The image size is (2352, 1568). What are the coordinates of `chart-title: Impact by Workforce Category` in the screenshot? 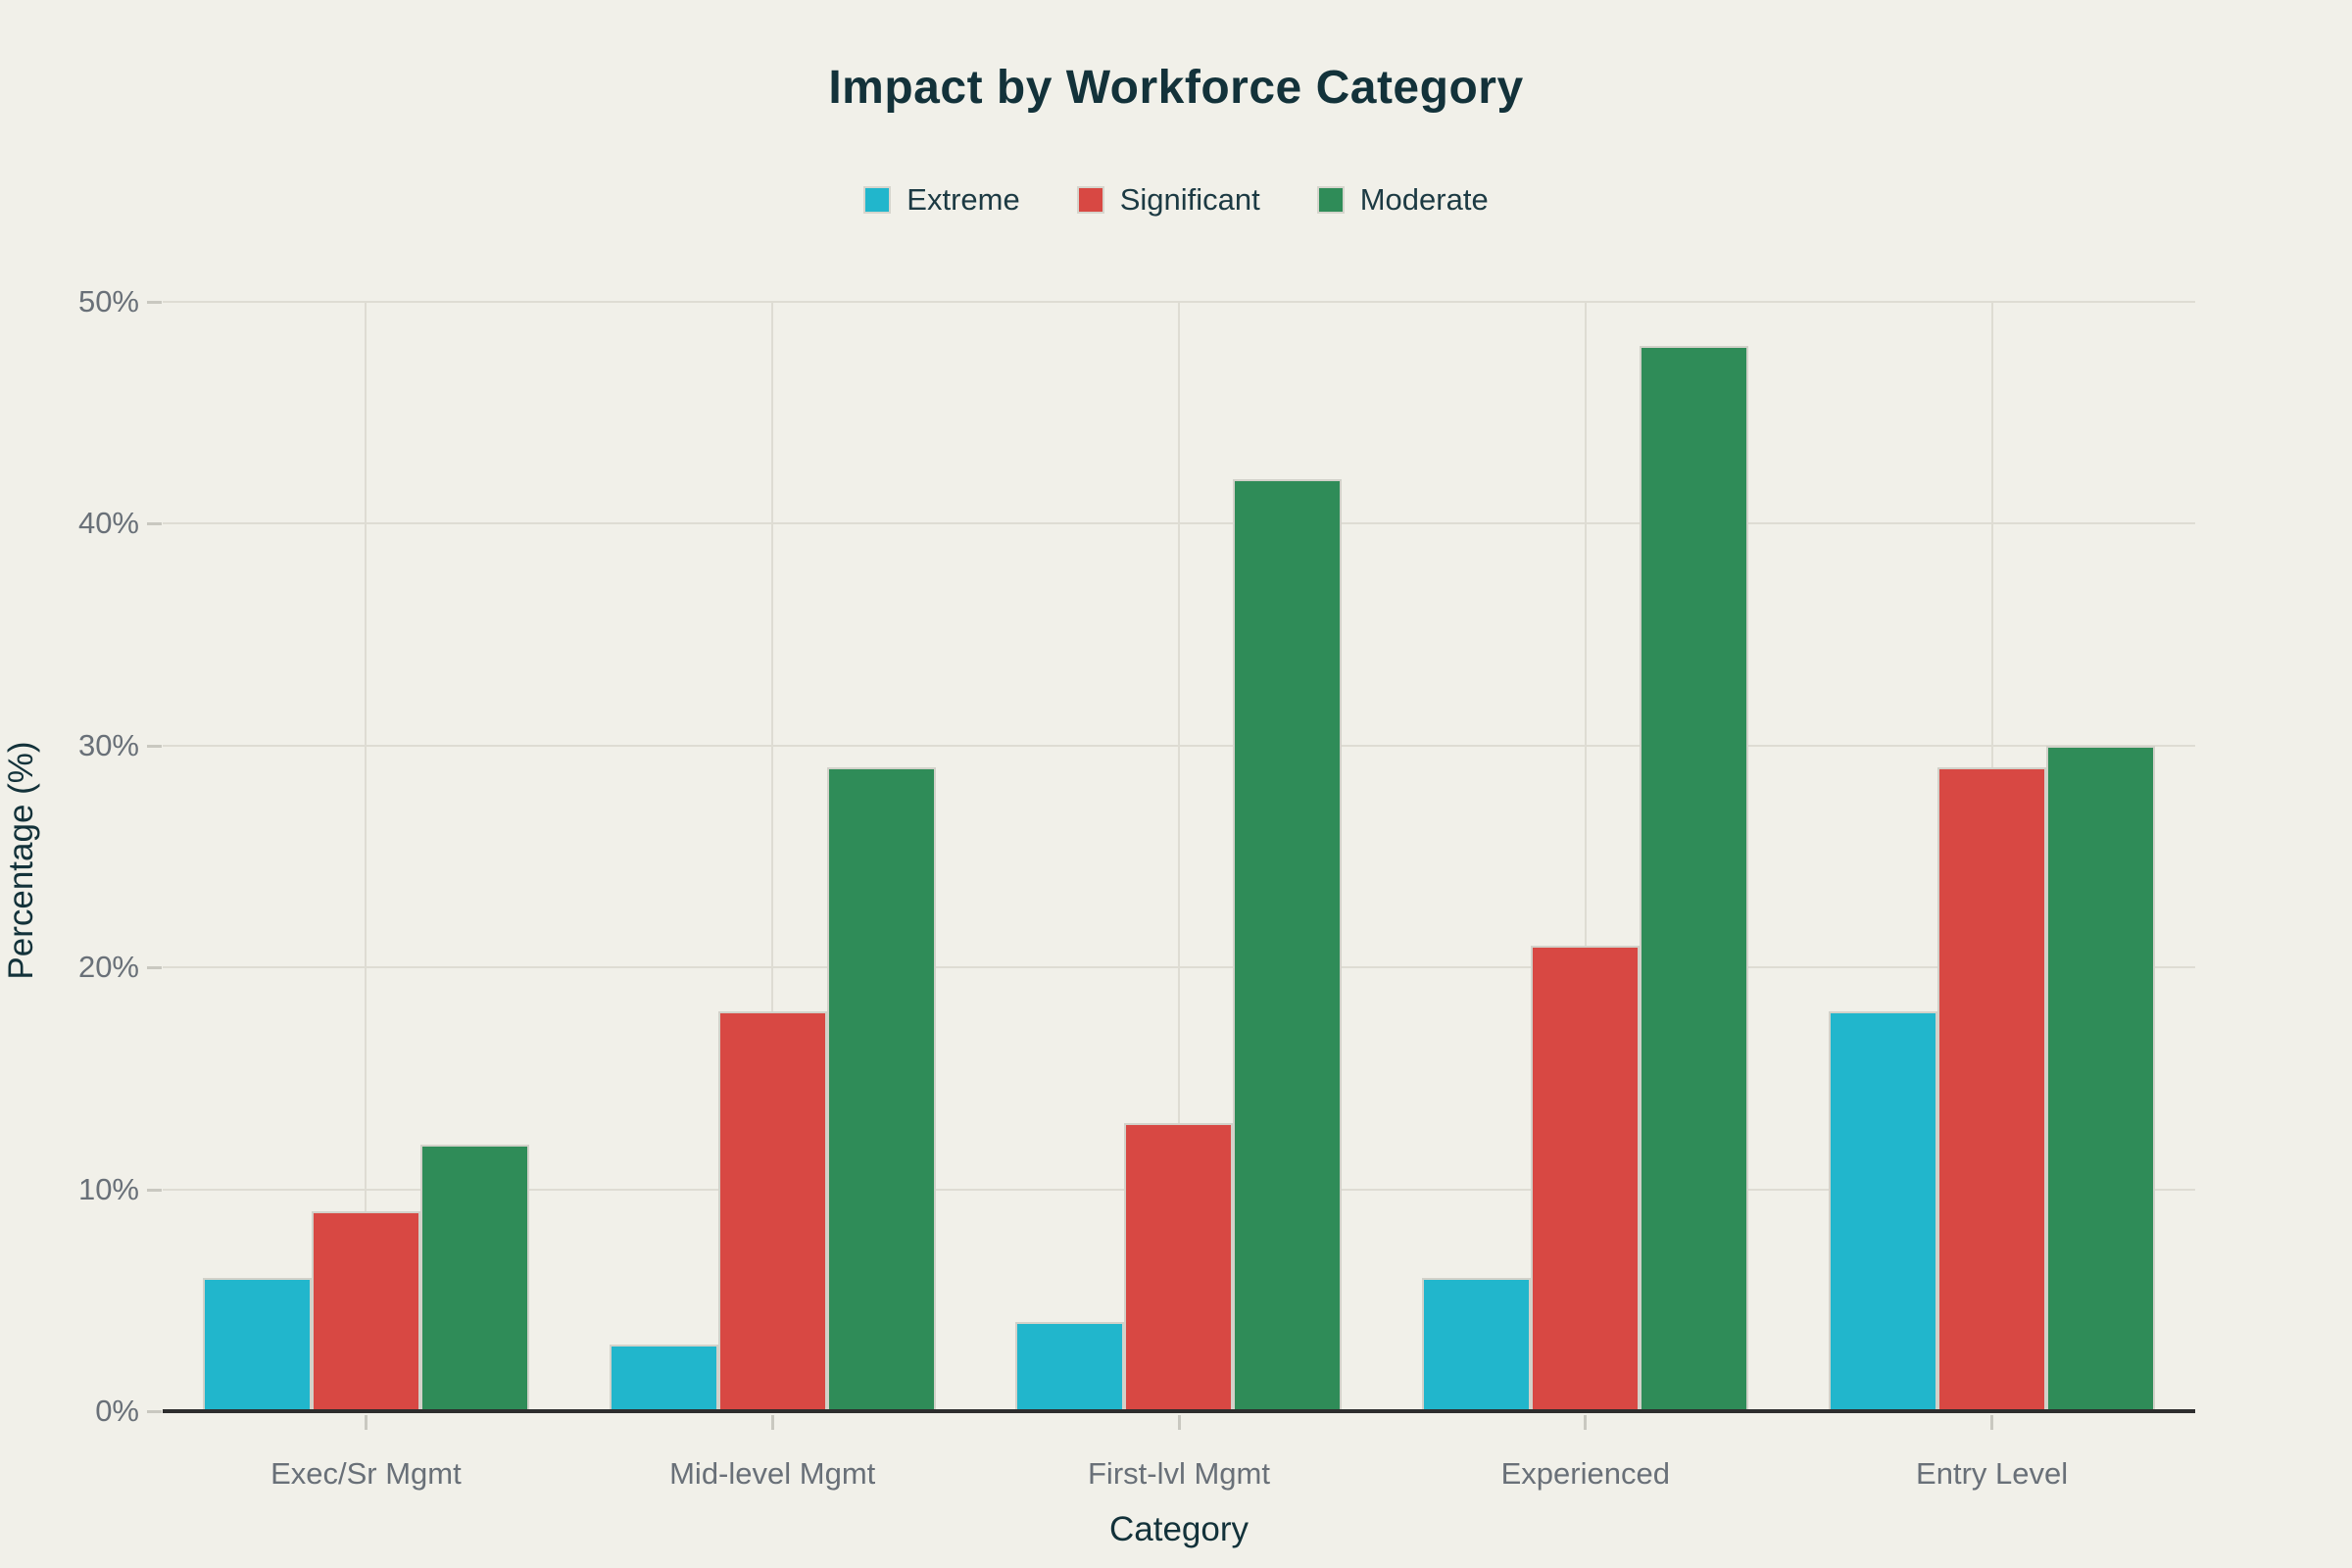 It's located at (1176, 88).